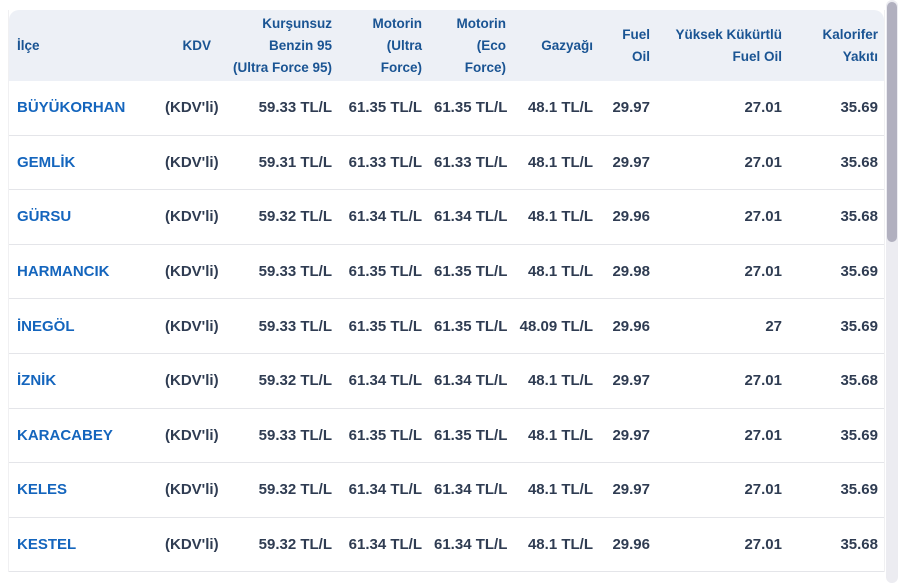 Image resolution: width=900 pixels, height=583 pixels. What do you see at coordinates (627, 45) in the screenshot?
I see `column-header-fuel-oil: Fuel Oil` at bounding box center [627, 45].